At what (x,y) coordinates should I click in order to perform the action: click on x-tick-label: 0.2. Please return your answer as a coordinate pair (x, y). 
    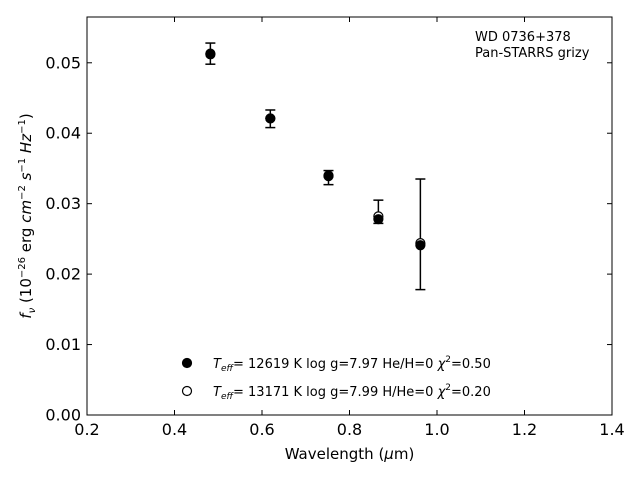
    Looking at the image, I should click on (86, 429).